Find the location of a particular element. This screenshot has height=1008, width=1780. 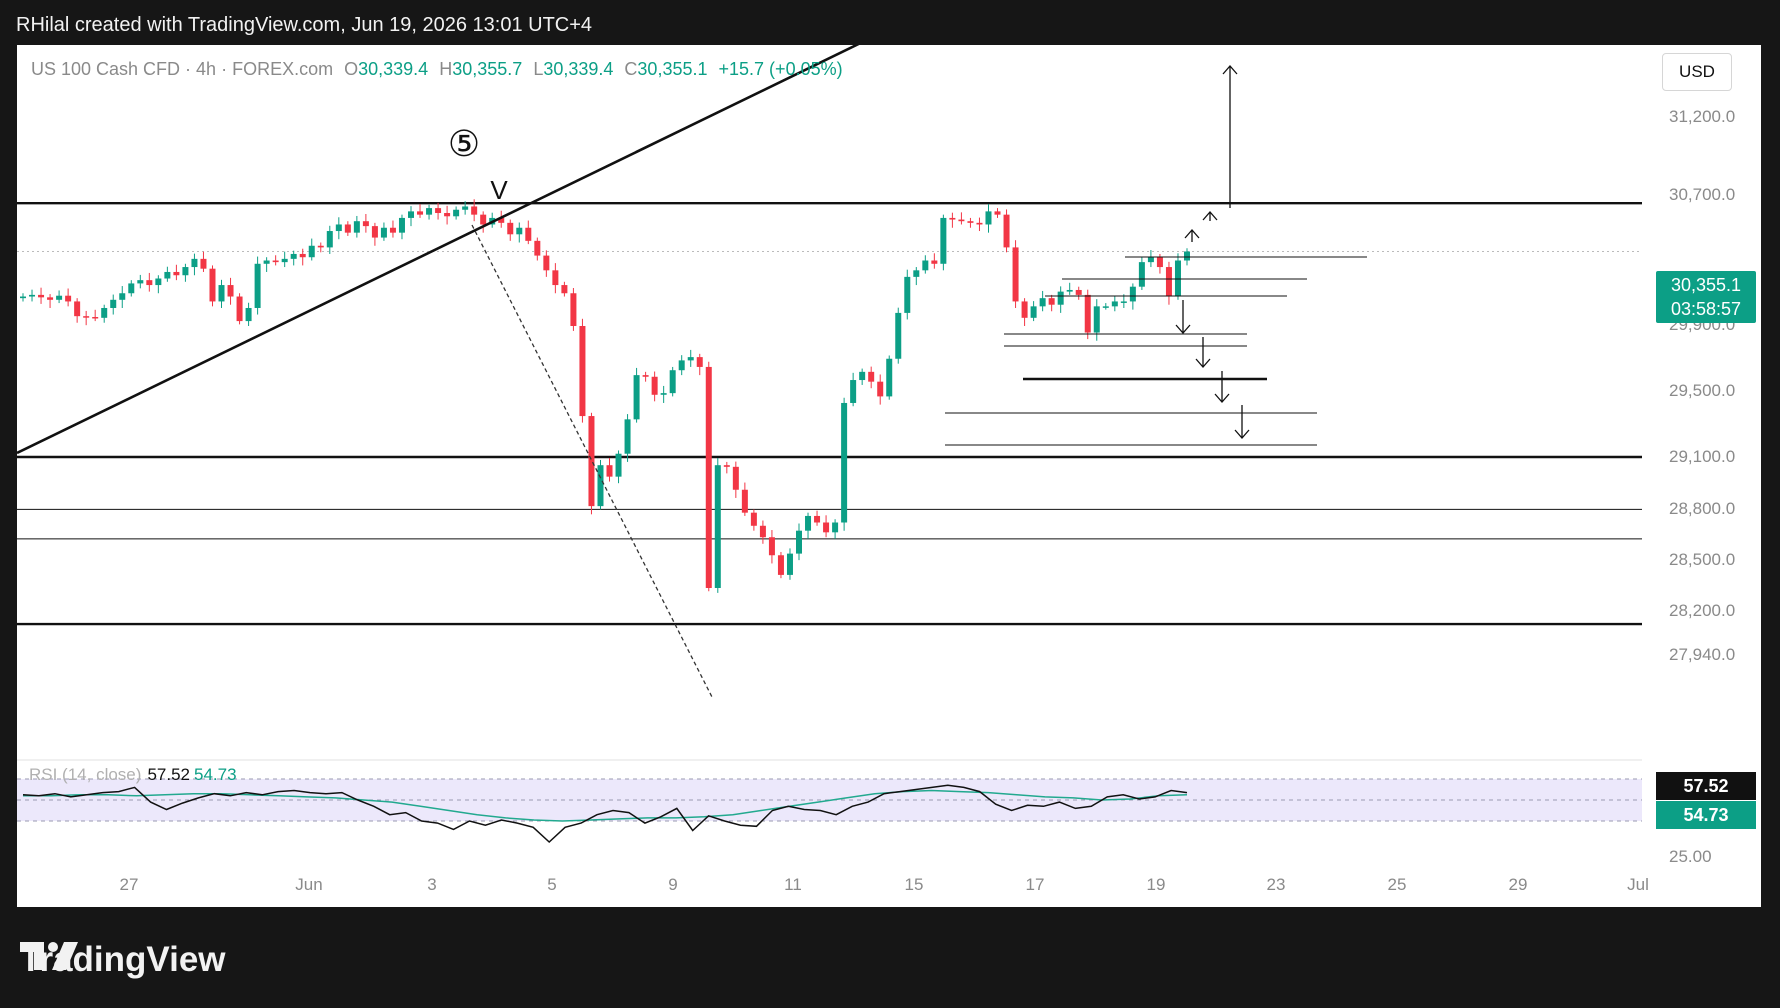

rsi-legend: RSI (14, close) 57.52 54.73 is located at coordinates (133, 775).